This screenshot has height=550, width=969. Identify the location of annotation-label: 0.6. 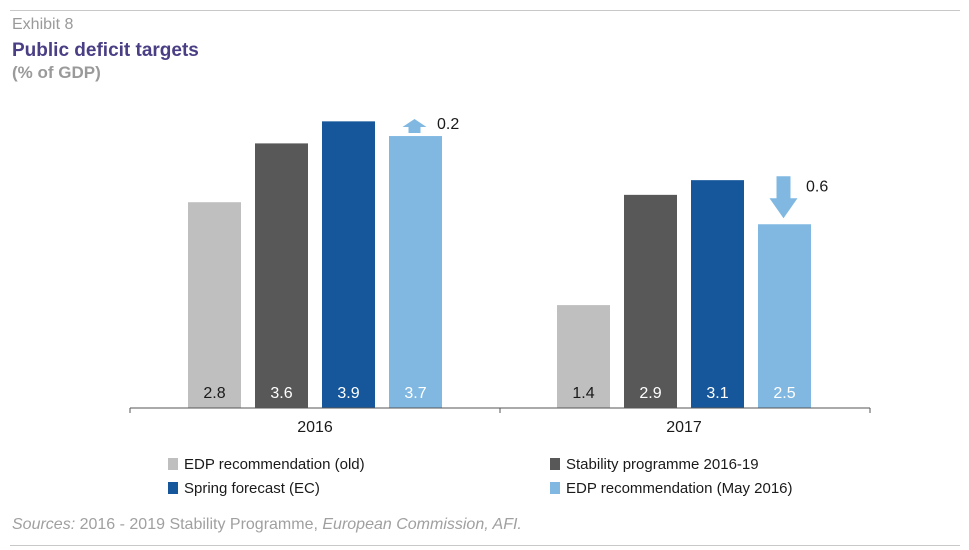
(817, 186).